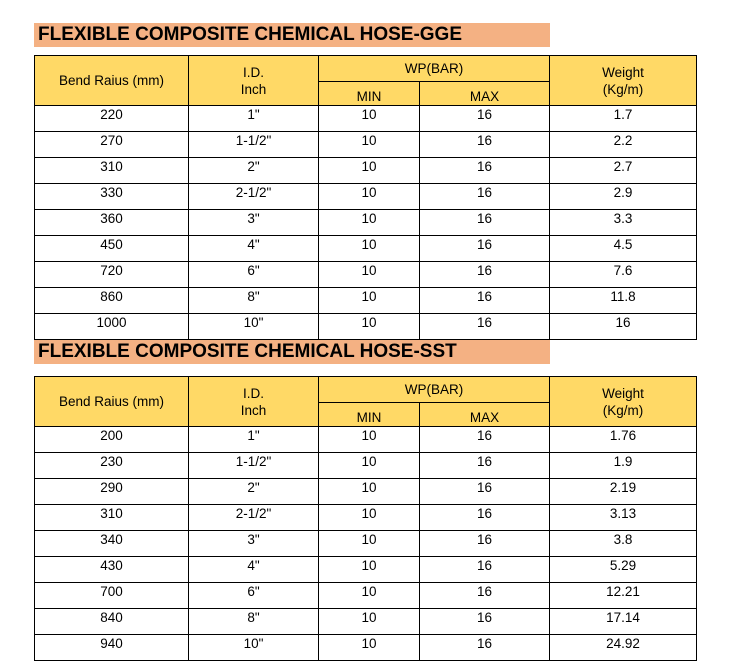 The image size is (746, 662). I want to click on cell-bend-radius: 700, so click(111, 595).